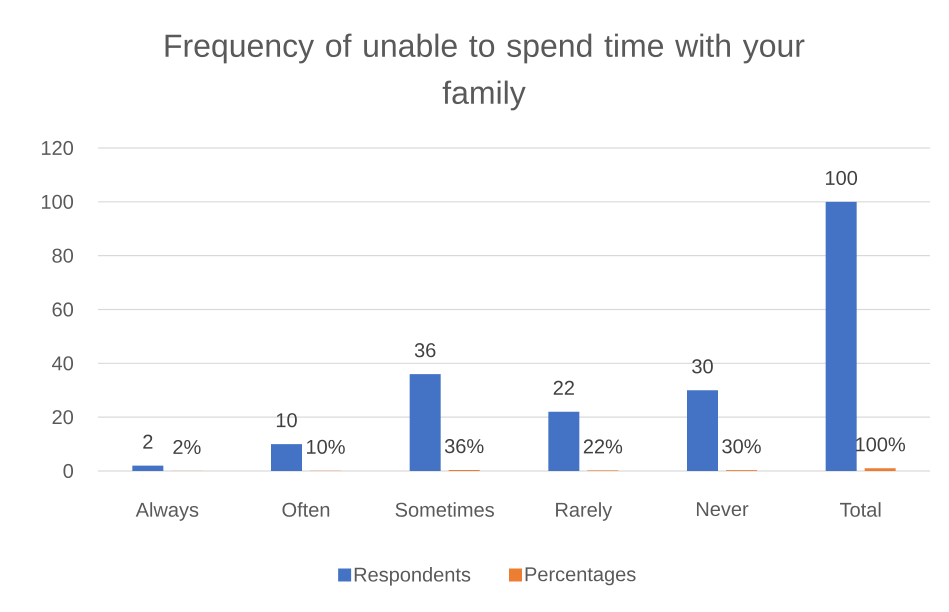  What do you see at coordinates (564, 387) in the screenshot?
I see `data-label: 22` at bounding box center [564, 387].